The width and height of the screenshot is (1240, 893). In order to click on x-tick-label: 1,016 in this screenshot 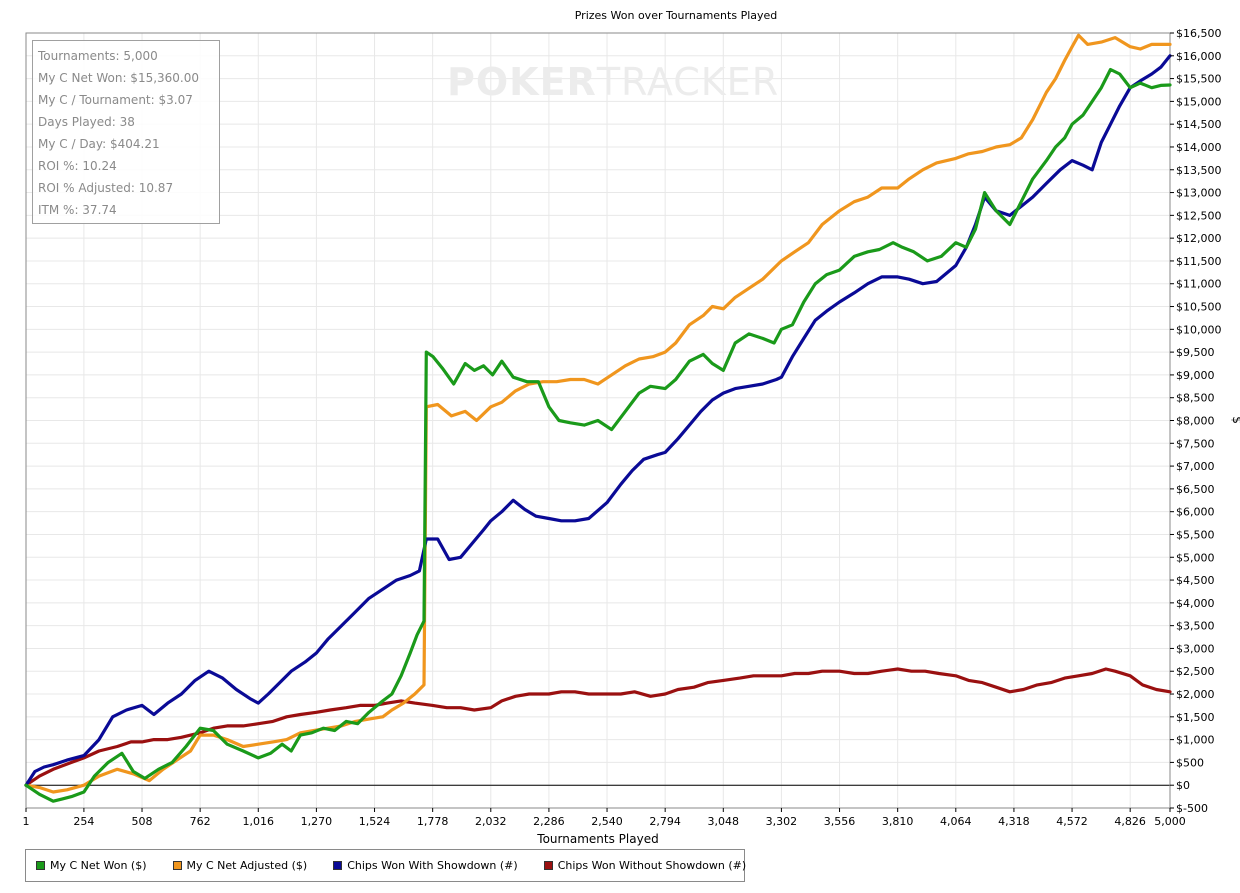, I will do `click(259, 821)`.